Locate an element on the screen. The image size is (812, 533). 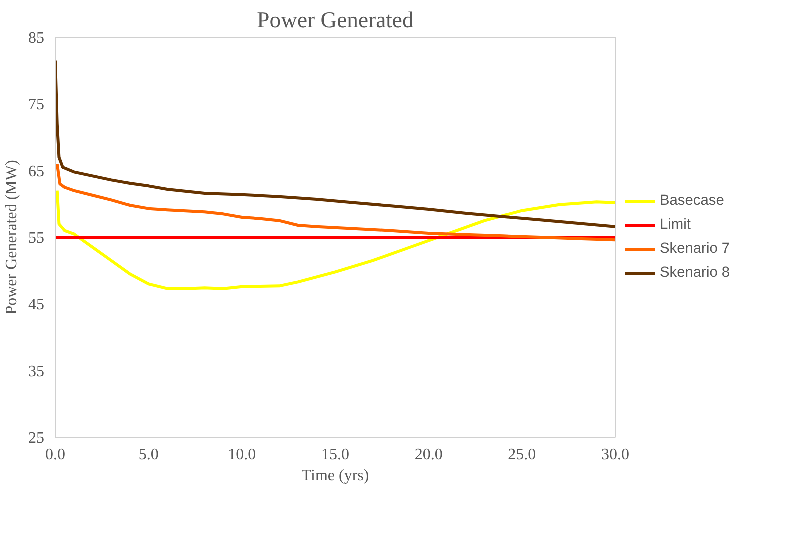
x-tick-label: 15.0 is located at coordinates (336, 455).